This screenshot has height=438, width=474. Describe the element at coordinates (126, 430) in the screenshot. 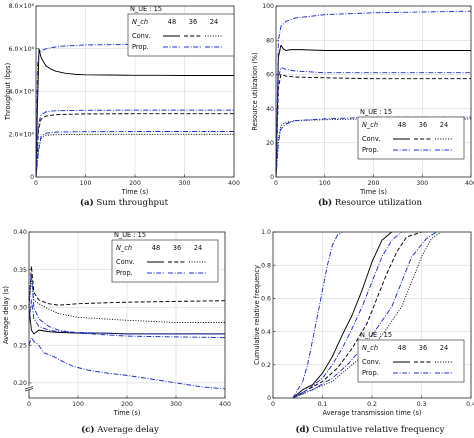

I see `caption-text: Average delay` at that location.